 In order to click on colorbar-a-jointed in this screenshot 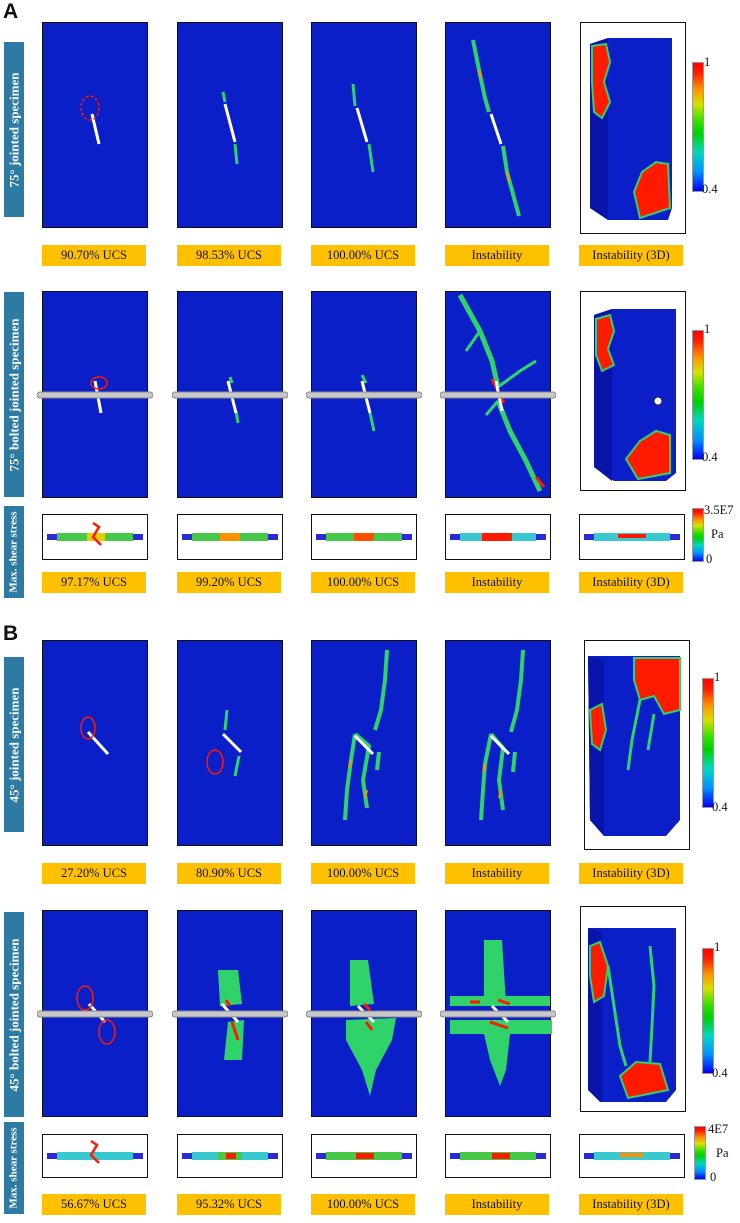, I will do `click(698, 127)`.